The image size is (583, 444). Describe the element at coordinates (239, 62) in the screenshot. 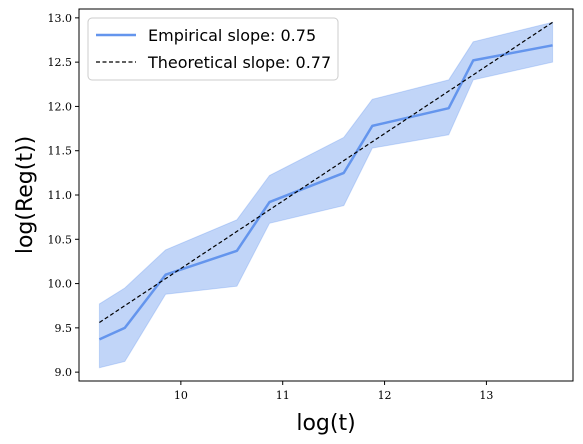

I see `legend-label-theoretical: Theoretical slope: 0.77` at that location.